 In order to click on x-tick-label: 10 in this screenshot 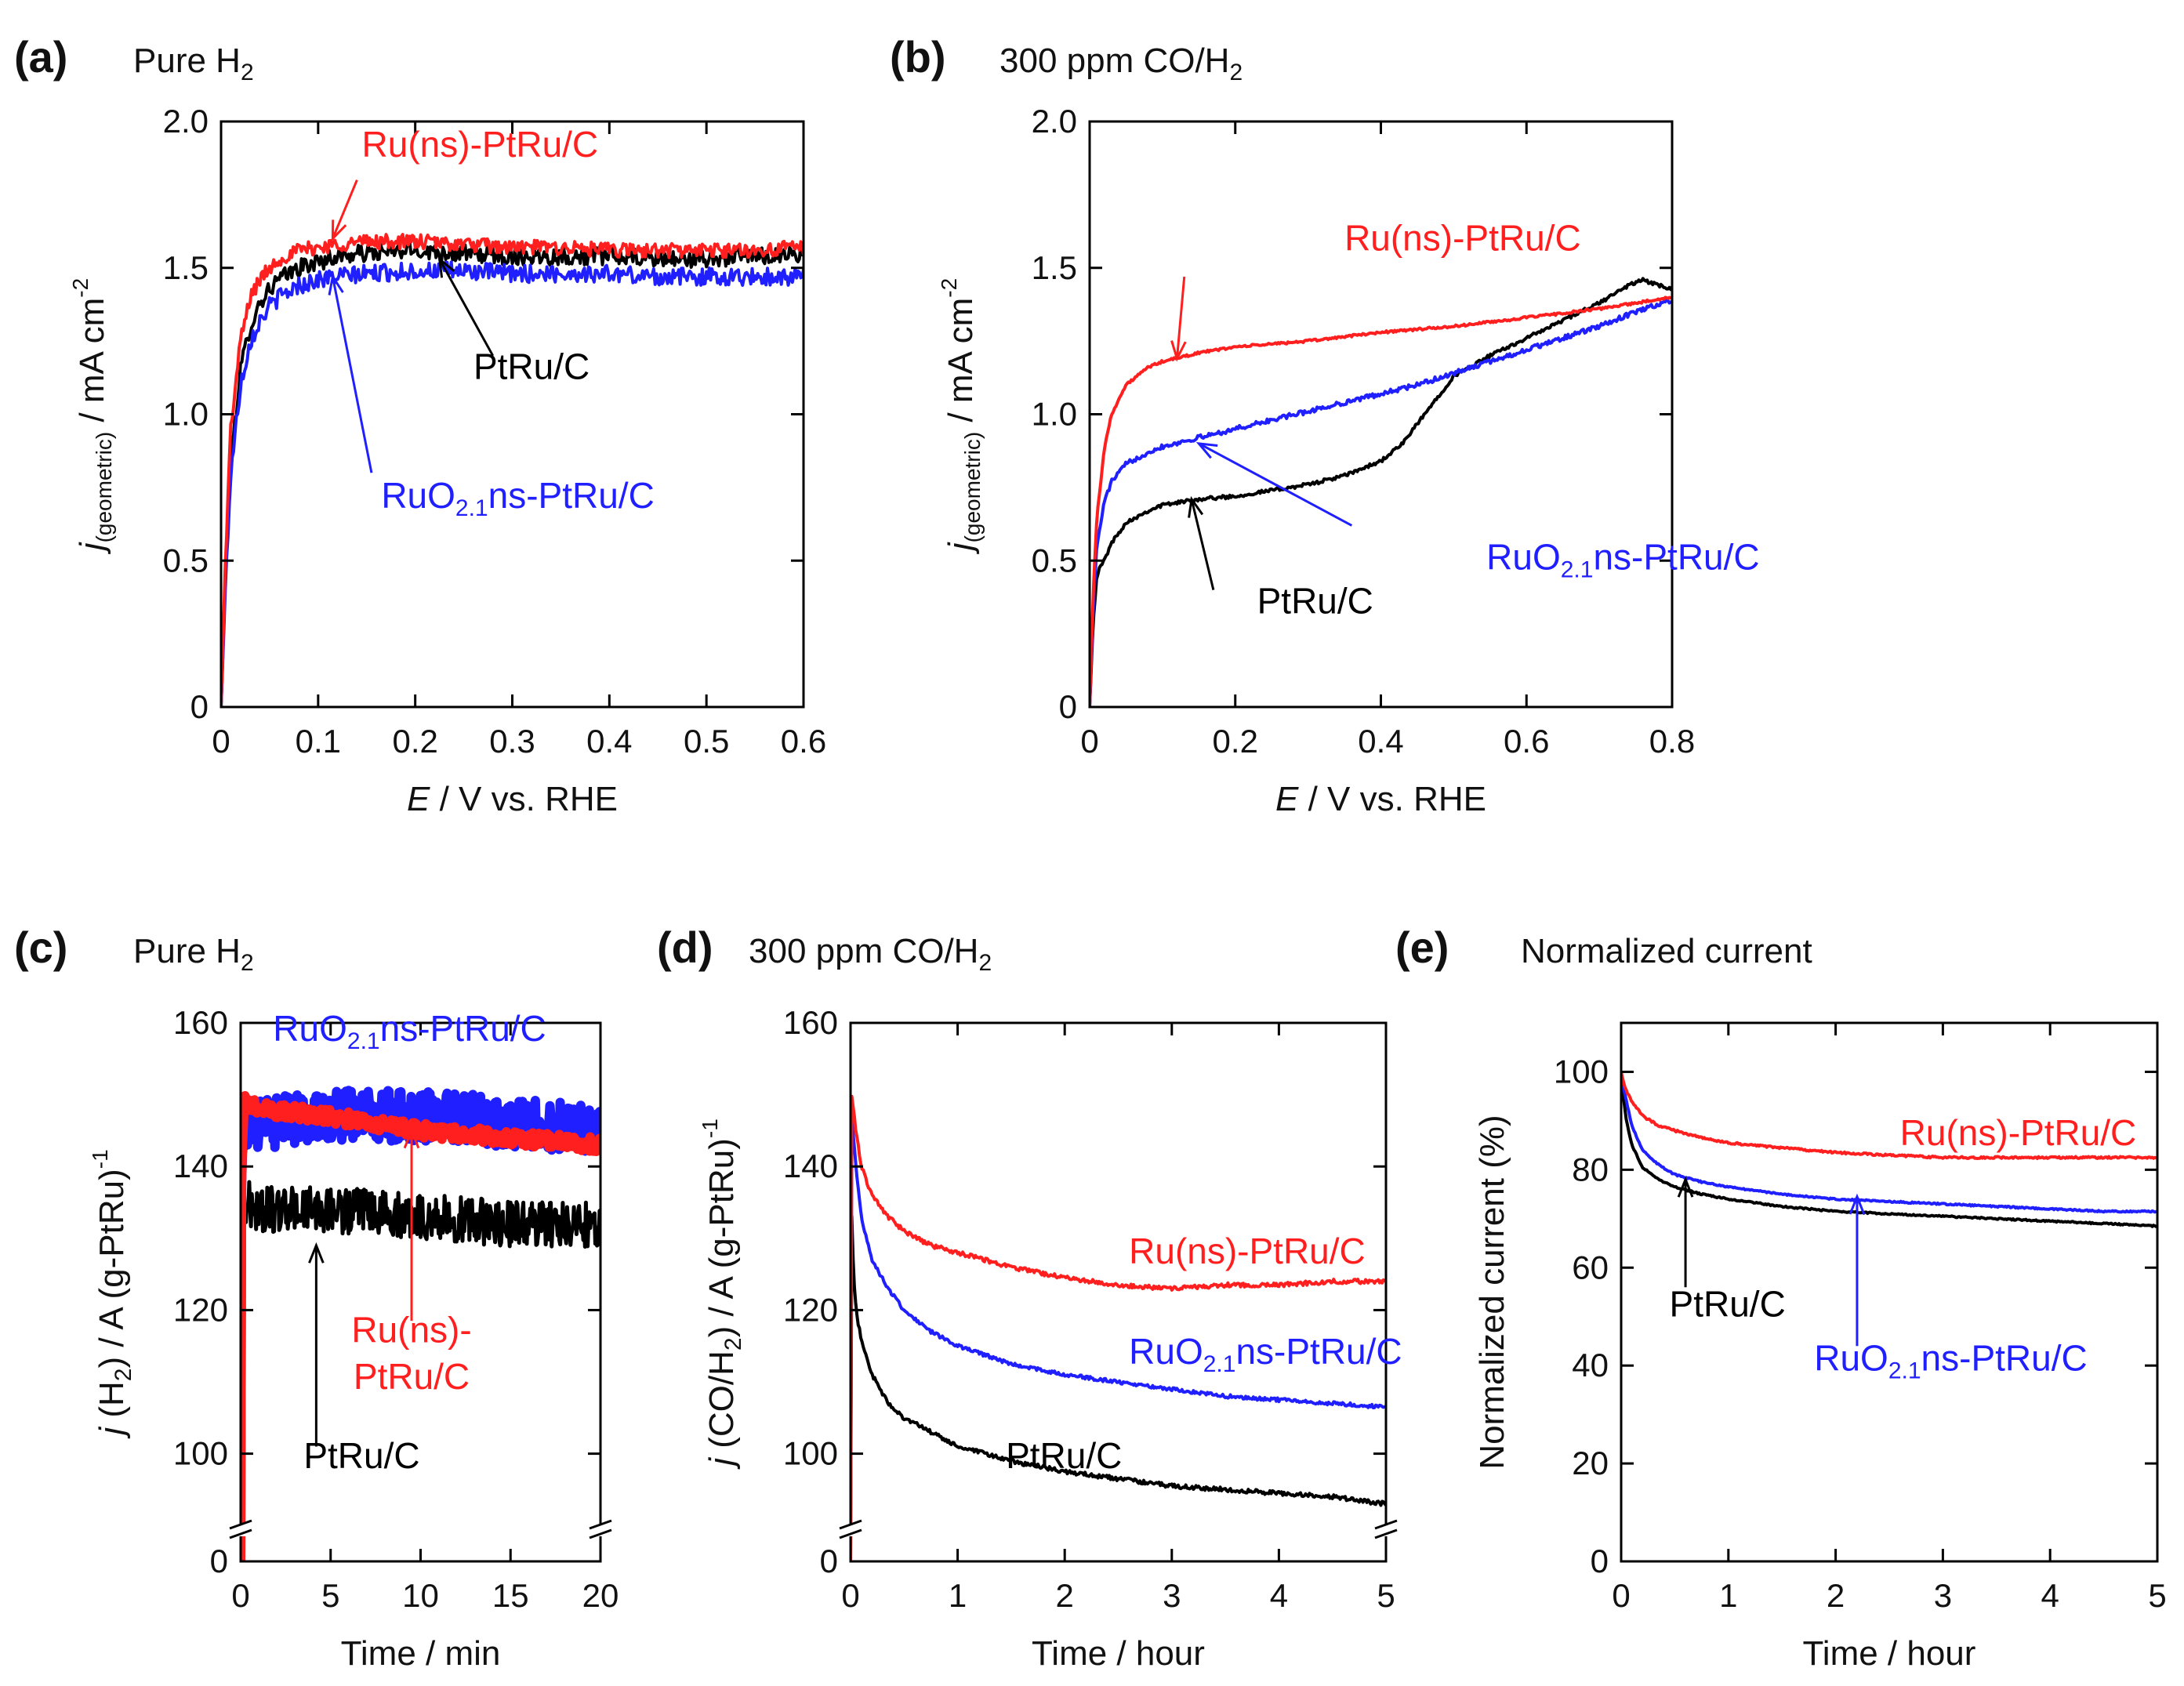, I will do `click(420, 1595)`.